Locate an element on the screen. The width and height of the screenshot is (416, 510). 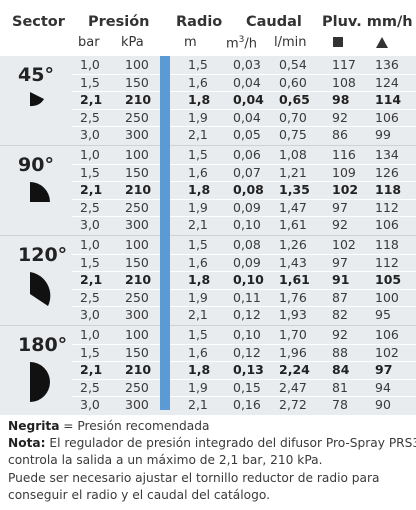
cell-pluv-triangle: 95 is located at coordinates (383, 315).